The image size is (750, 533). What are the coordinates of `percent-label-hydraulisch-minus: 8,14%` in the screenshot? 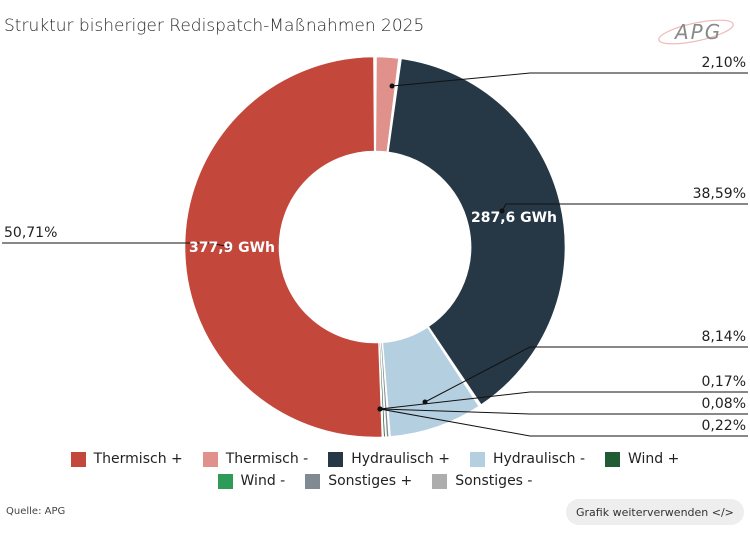 It's located at (724, 337).